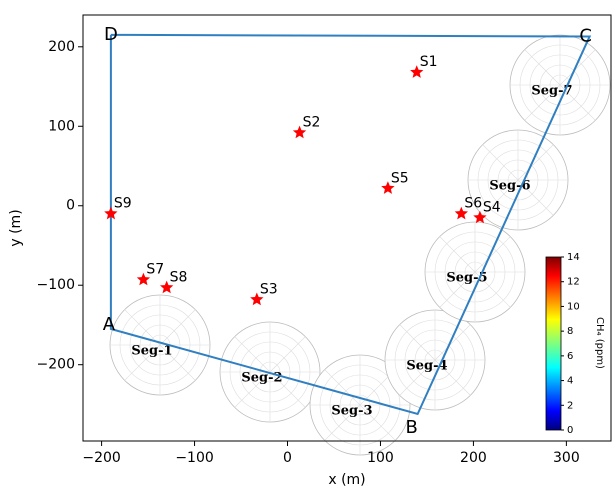 This screenshot has width=614, height=490. Describe the element at coordinates (380, 458) in the screenshot. I see `x-tick-label: 100` at that location.